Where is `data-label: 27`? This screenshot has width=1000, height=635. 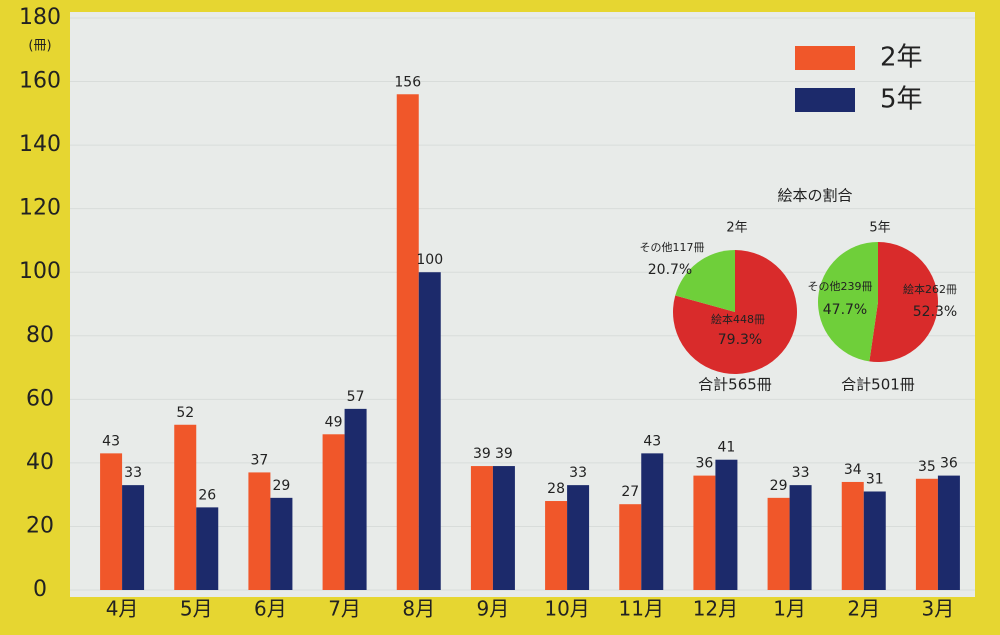
data-label: 27 is located at coordinates (630, 492).